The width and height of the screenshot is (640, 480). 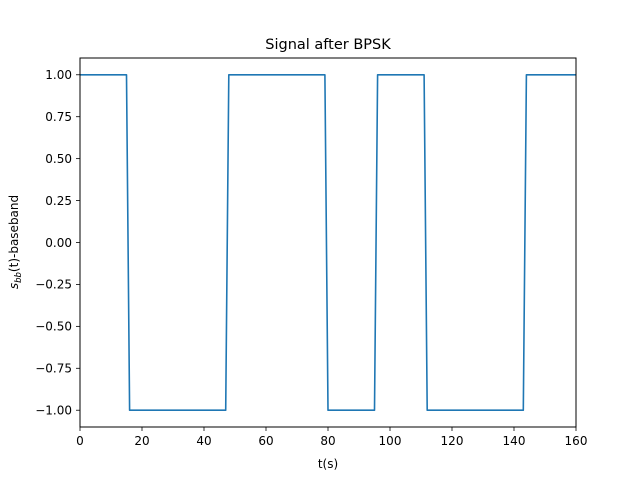 I want to click on x-tick-label: 60, so click(x=265, y=441).